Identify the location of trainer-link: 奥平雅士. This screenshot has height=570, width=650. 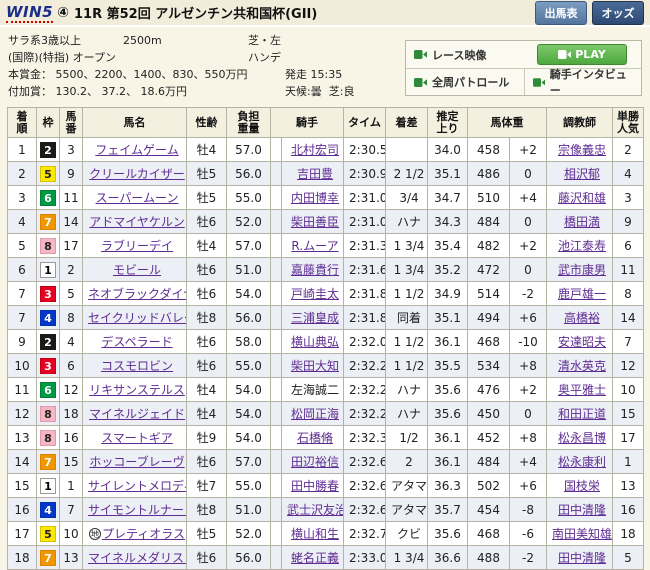
(581, 390).